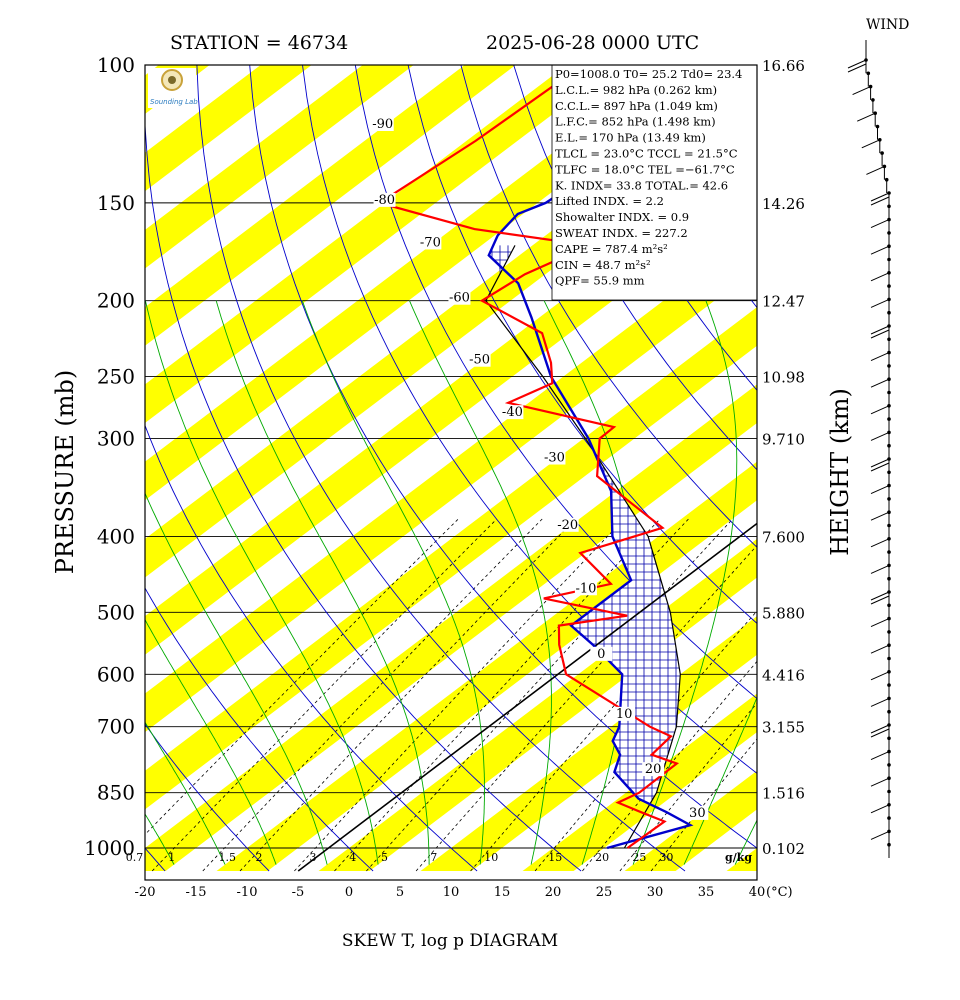 This screenshot has width=960, height=1000. What do you see at coordinates (116, 727) in the screenshot?
I see `pressure-tick-label: 700` at bounding box center [116, 727].